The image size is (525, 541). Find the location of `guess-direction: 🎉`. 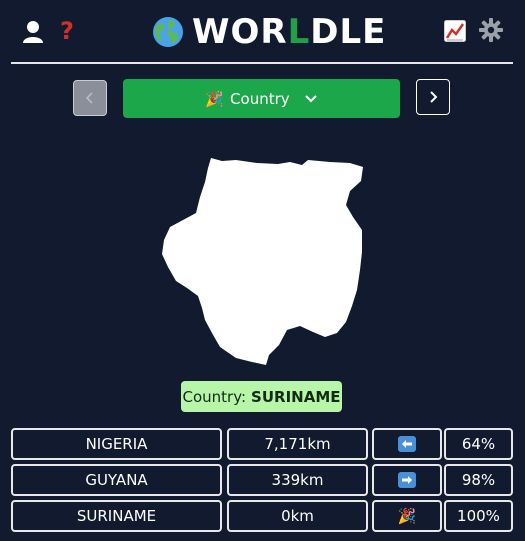

guess-direction: 🎉 is located at coordinates (407, 516).